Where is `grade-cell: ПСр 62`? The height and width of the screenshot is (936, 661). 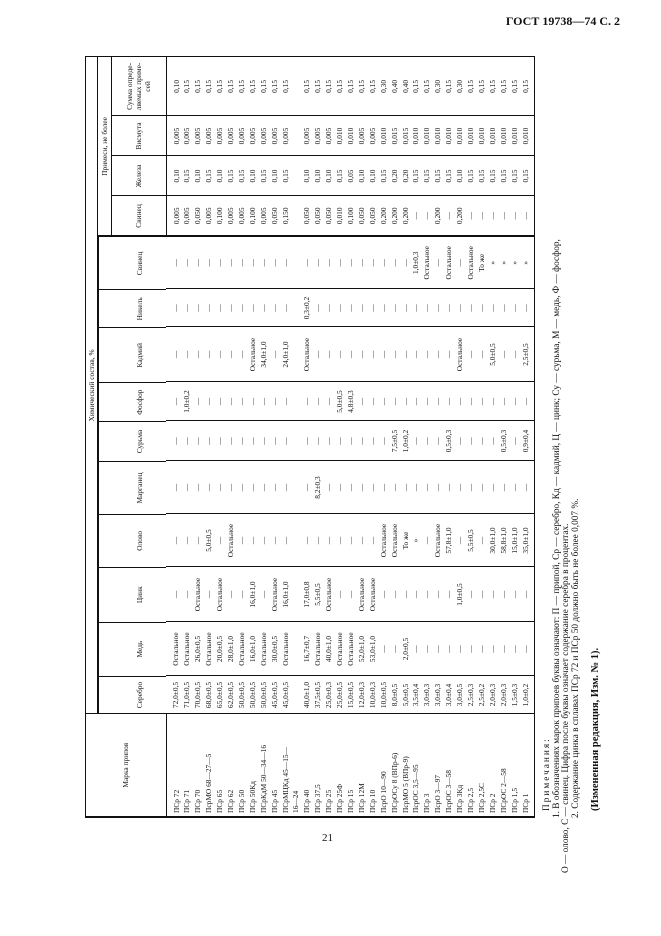 grade-cell: ПСр 62 is located at coordinates (231, 765).